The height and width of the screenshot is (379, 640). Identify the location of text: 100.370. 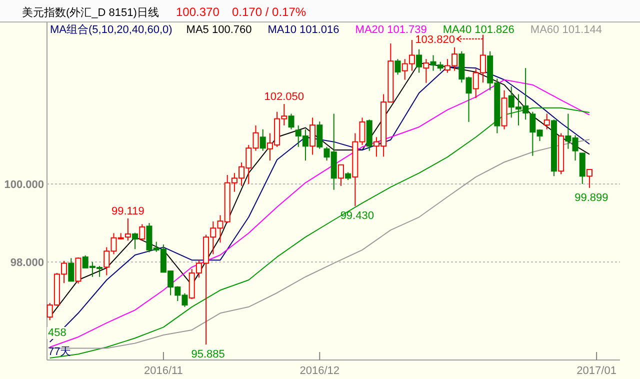
(198, 12).